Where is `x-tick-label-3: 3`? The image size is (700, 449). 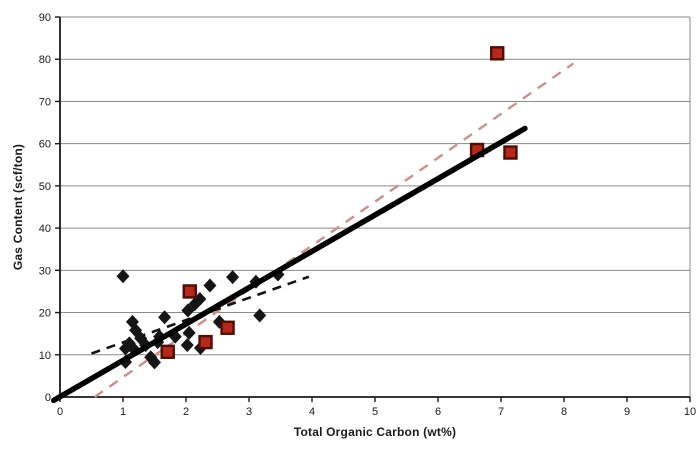
x-tick-label-3: 3 is located at coordinates (249, 412).